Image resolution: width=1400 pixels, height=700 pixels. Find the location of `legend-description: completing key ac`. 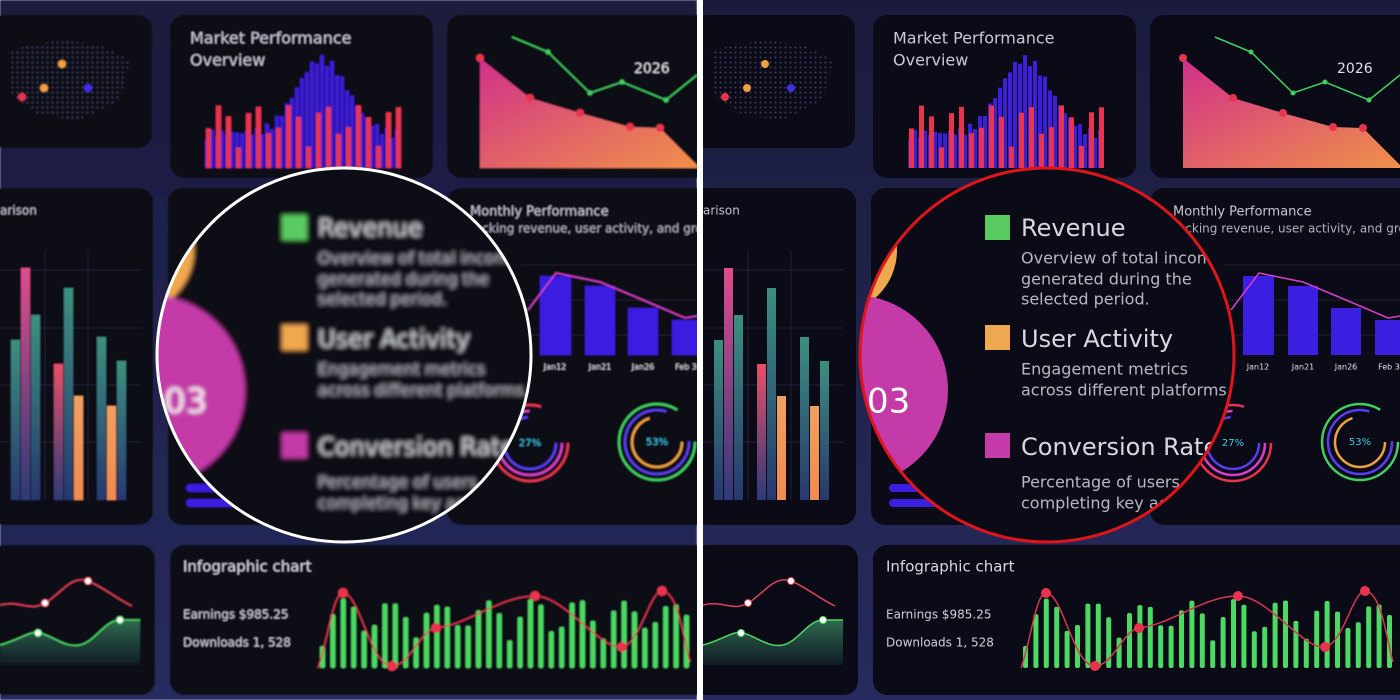

legend-description: completing key ac is located at coordinates (1094, 503).